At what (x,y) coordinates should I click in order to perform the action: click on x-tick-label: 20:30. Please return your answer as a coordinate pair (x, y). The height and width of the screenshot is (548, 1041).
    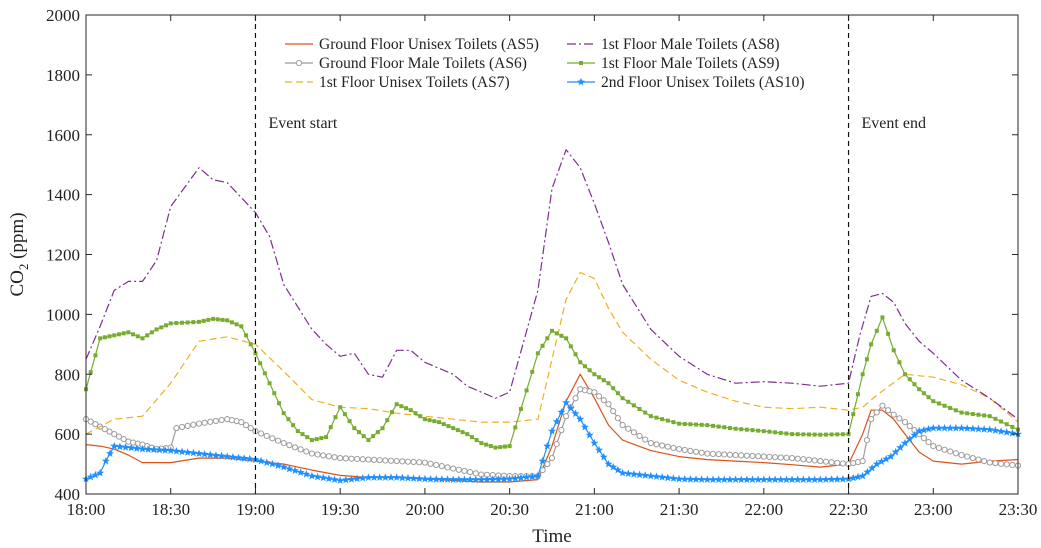
    Looking at the image, I should click on (509, 509).